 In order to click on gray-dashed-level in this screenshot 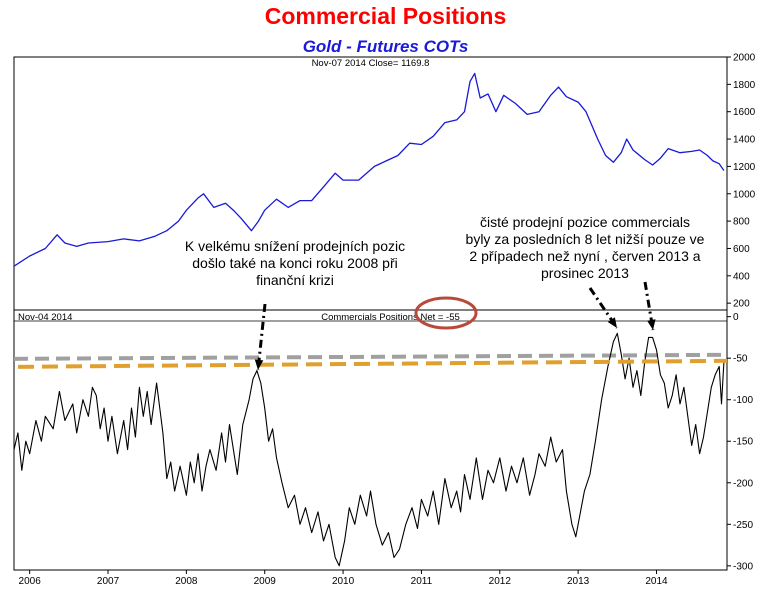, I will do `click(370, 356)`.